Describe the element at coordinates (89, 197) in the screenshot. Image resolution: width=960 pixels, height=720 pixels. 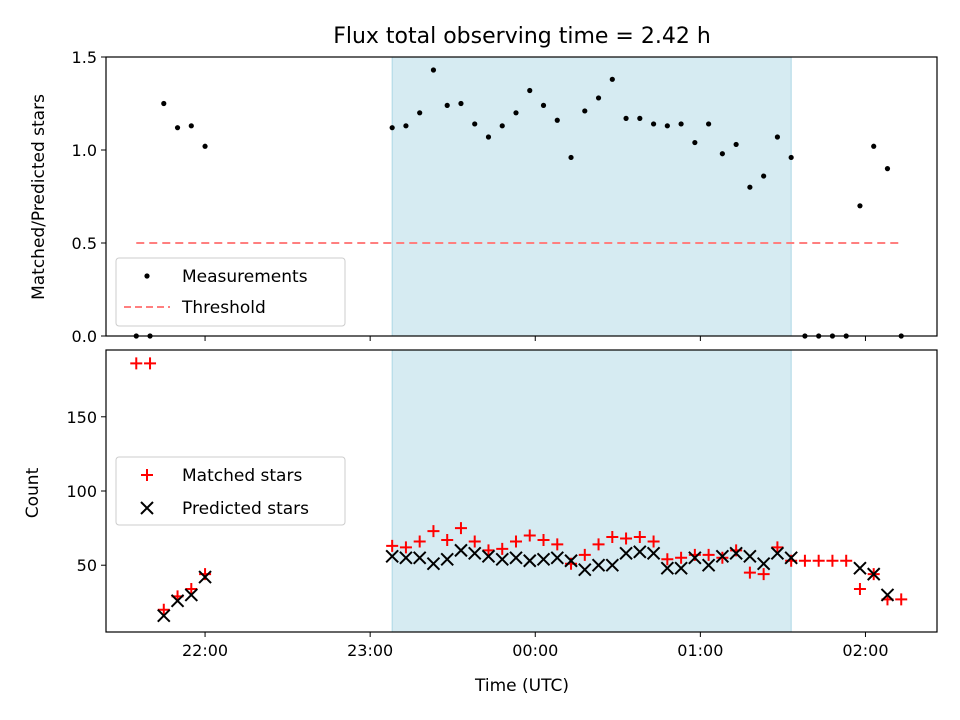
I see `top-y-ticks: 0.0 0.5 1.0 1.5` at that location.